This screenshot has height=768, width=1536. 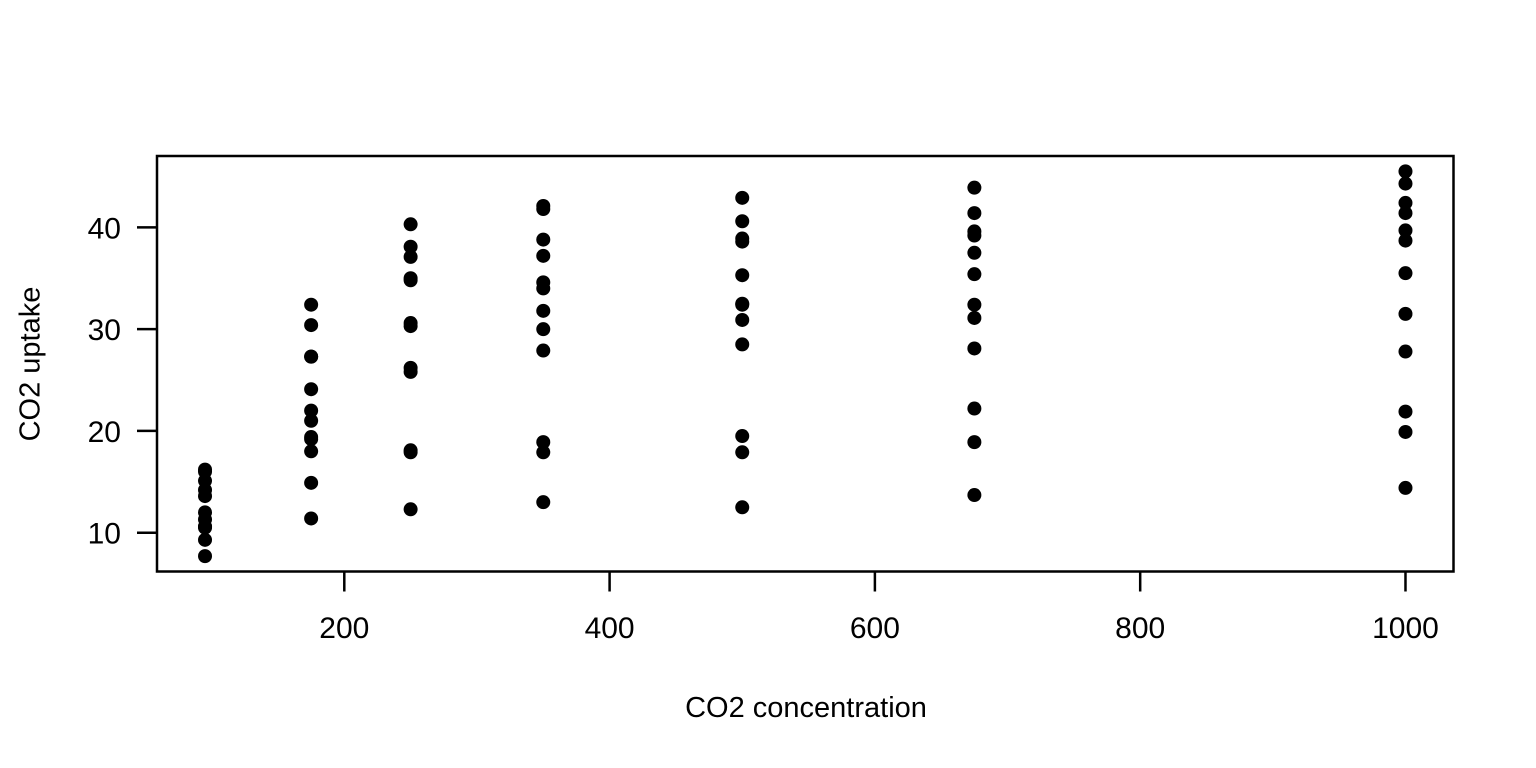 I want to click on x-axis-tick-label: 800, so click(x=1140, y=628).